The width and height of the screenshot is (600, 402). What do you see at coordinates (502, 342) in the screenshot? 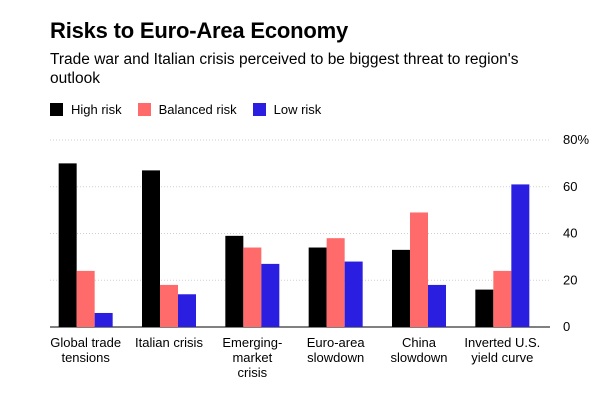
I see `category-label-line: Inverted U.S.` at bounding box center [502, 342].